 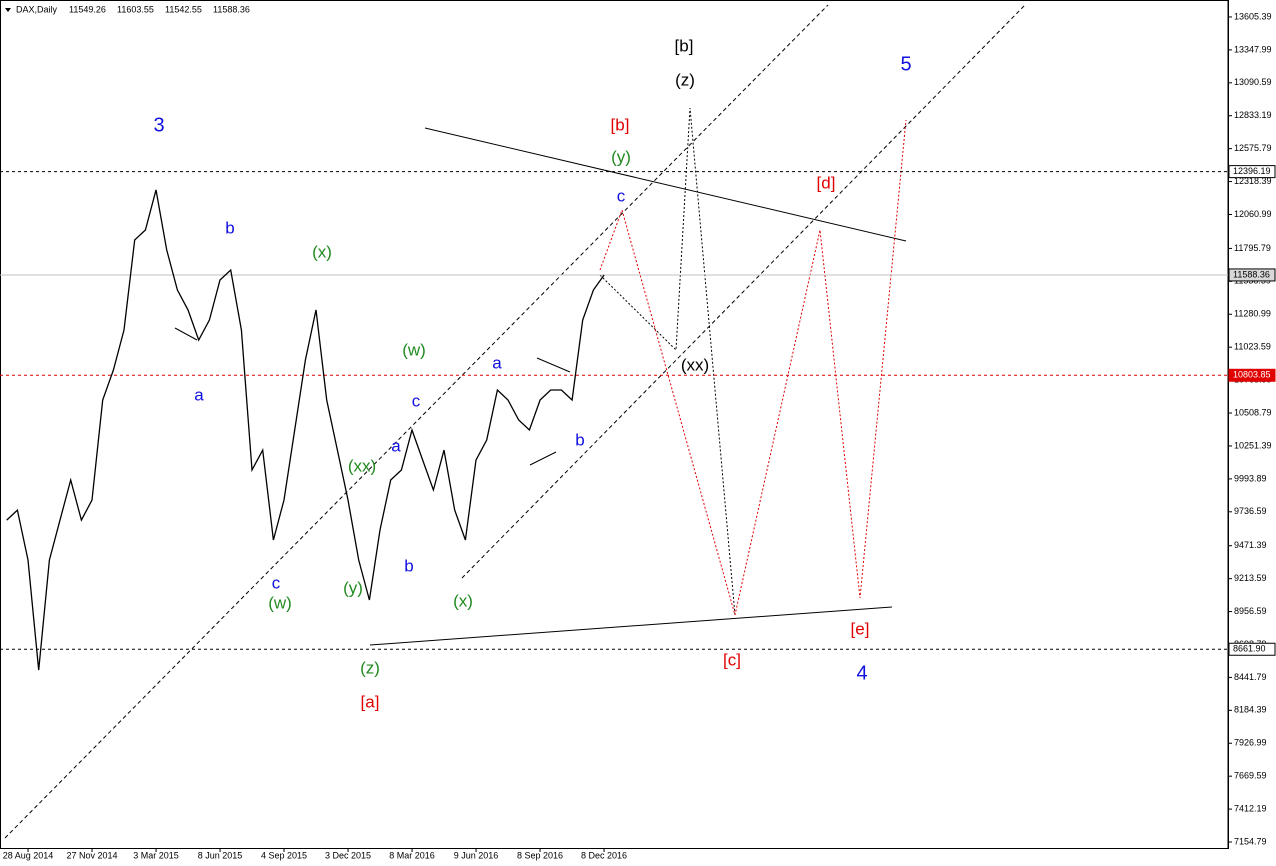 What do you see at coordinates (348, 855) in the screenshot?
I see `x-tick-label: 3 Dec 2015` at bounding box center [348, 855].